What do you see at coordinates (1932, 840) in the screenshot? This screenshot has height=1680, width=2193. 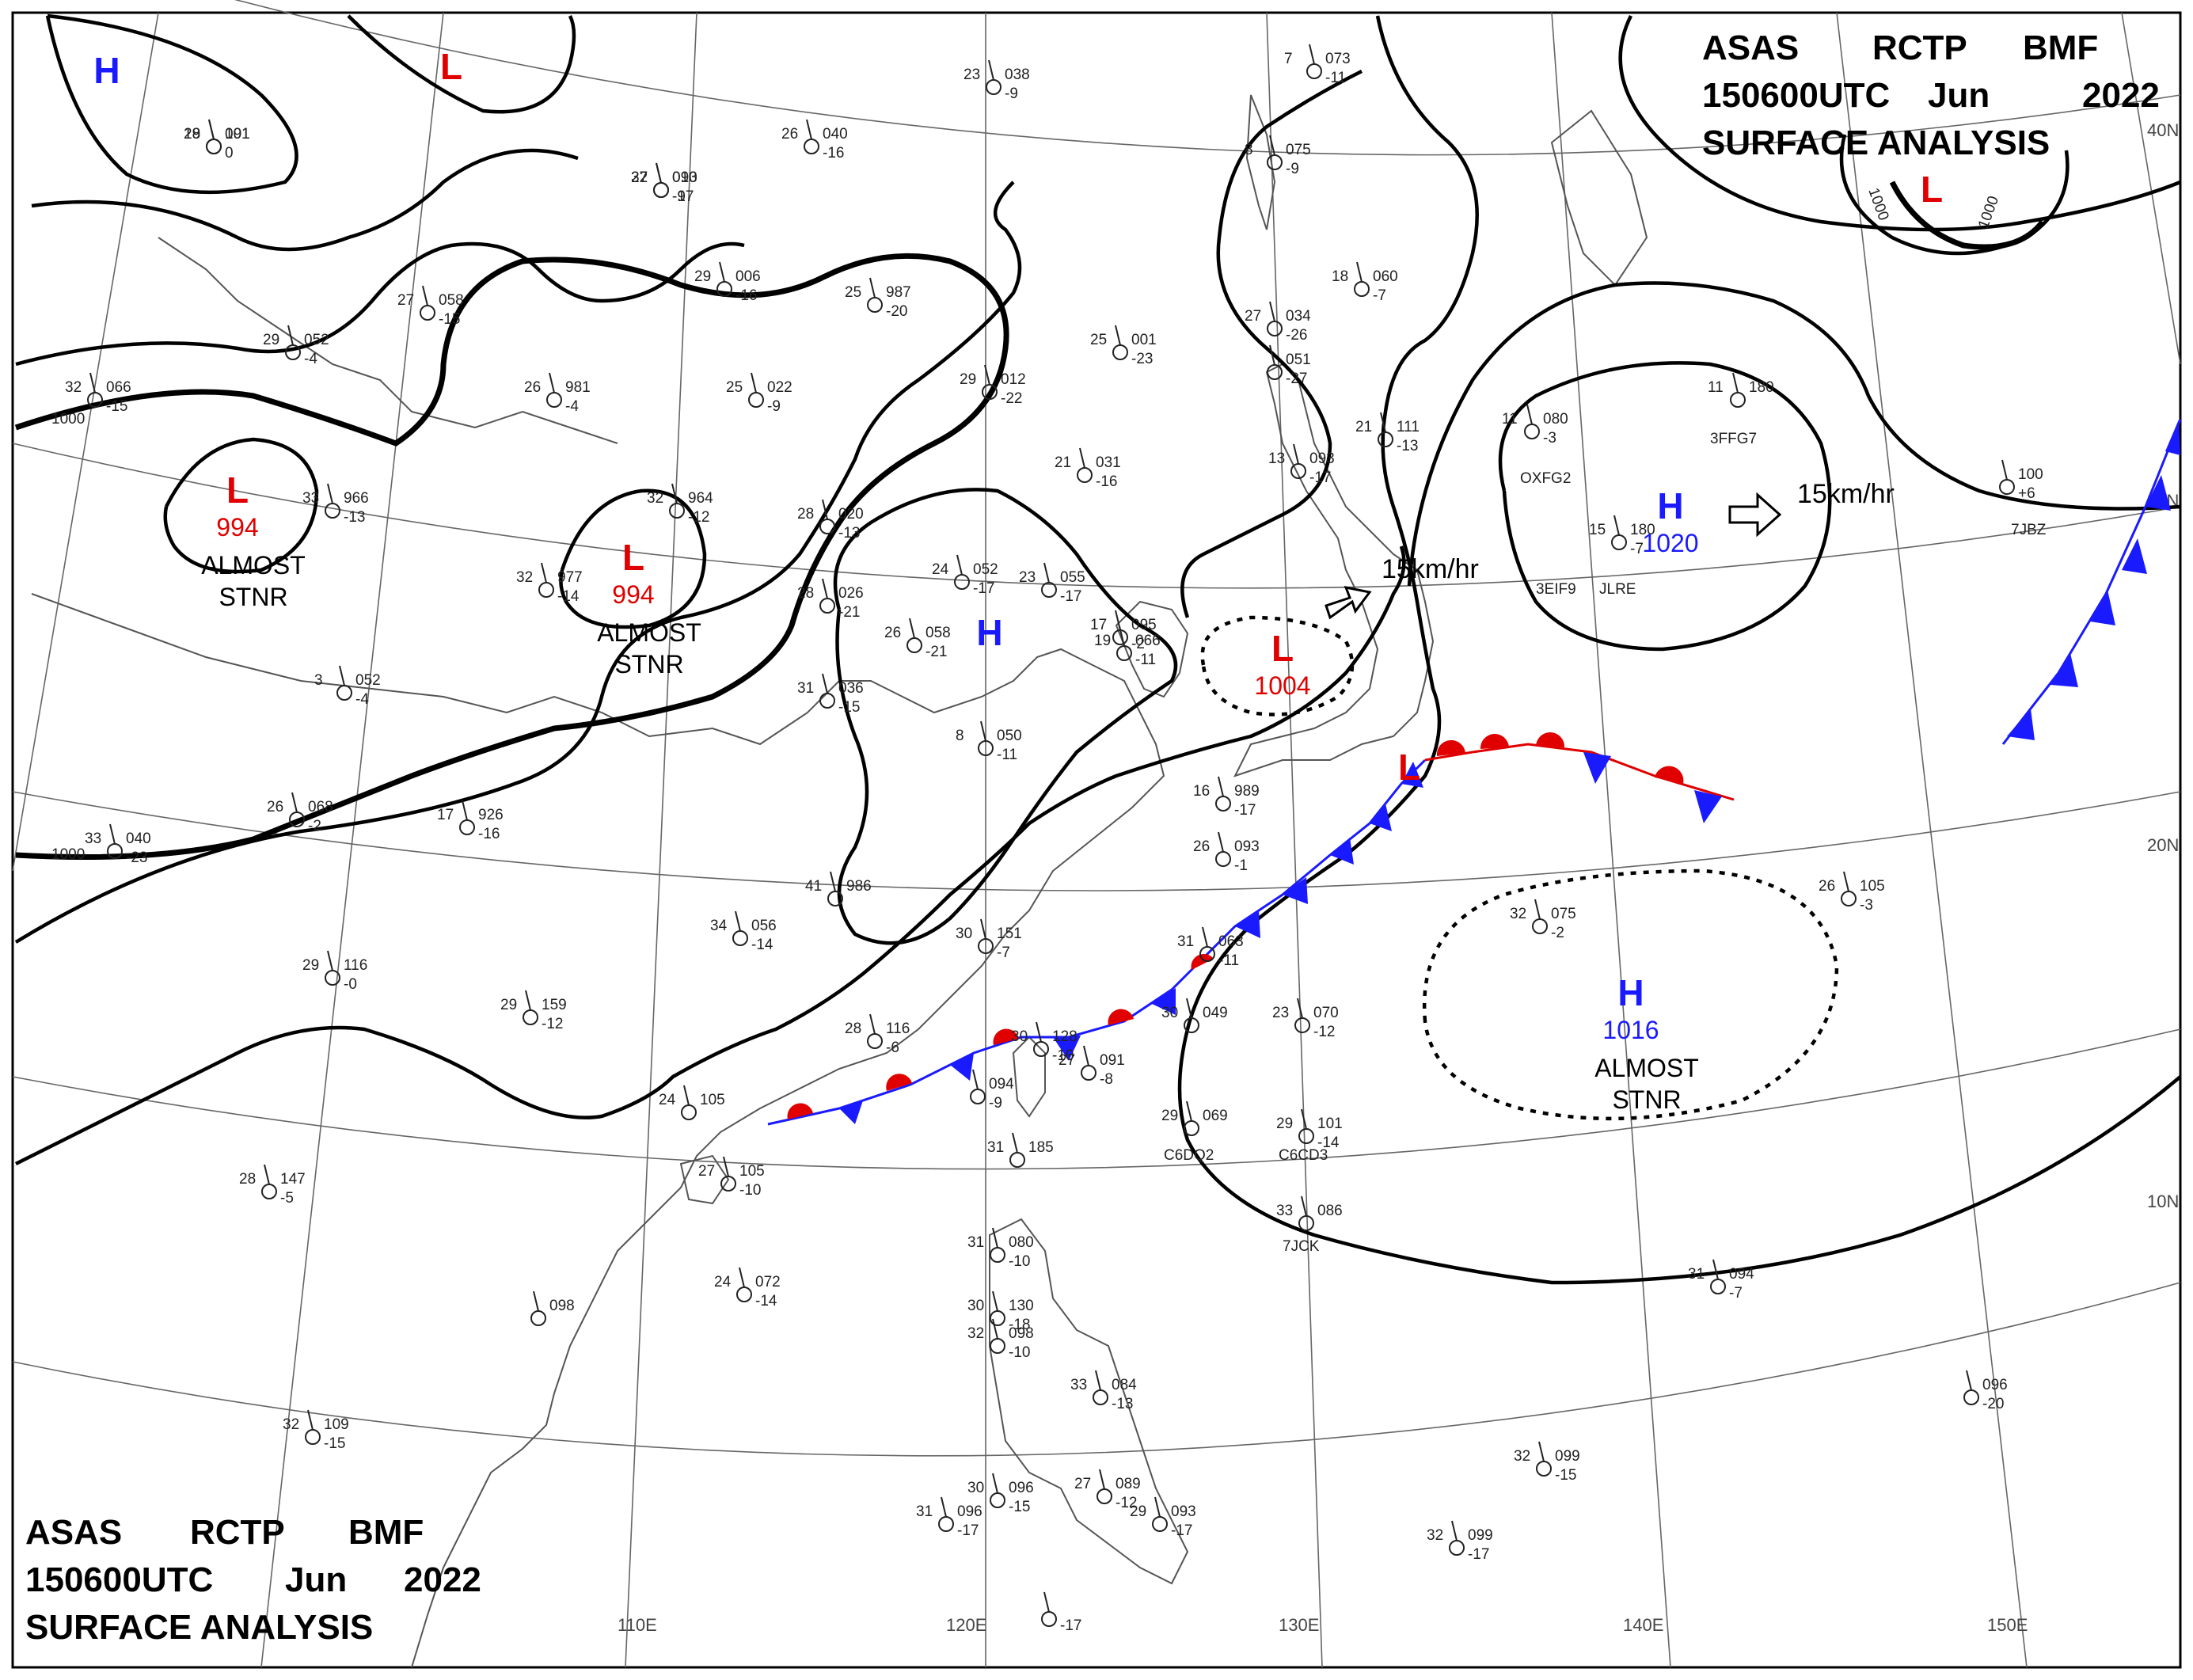 I see `lon-line-150e` at bounding box center [1932, 840].